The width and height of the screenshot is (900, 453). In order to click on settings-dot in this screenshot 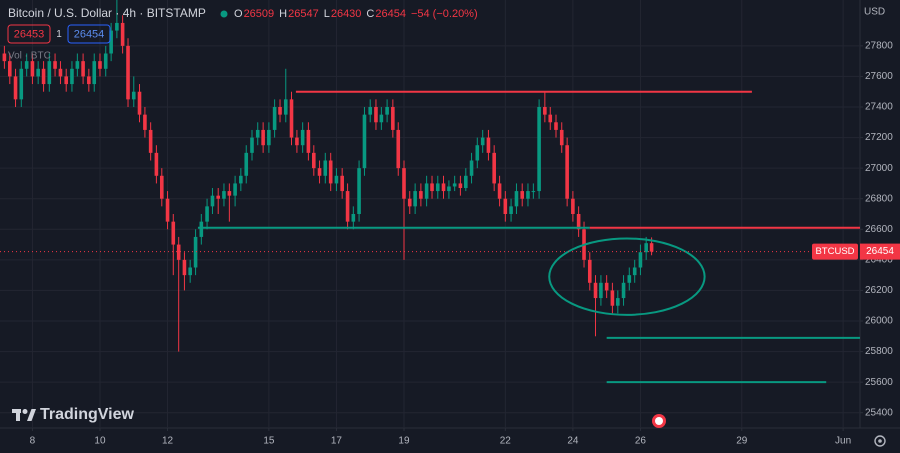, I will do `click(880, 441)`.